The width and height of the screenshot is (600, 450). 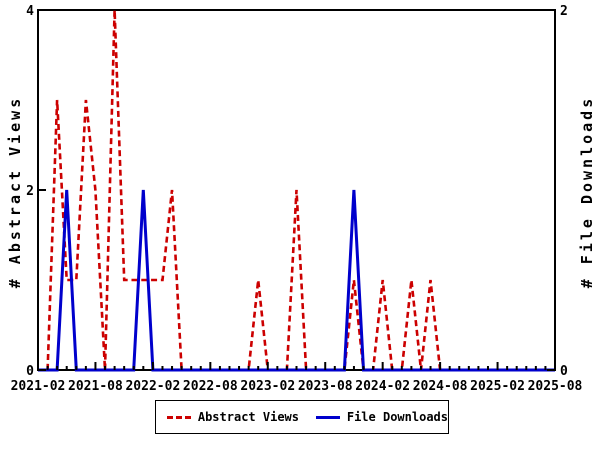 What do you see at coordinates (564, 11) in the screenshot?
I see `right-axis-tick-label: 2` at bounding box center [564, 11].